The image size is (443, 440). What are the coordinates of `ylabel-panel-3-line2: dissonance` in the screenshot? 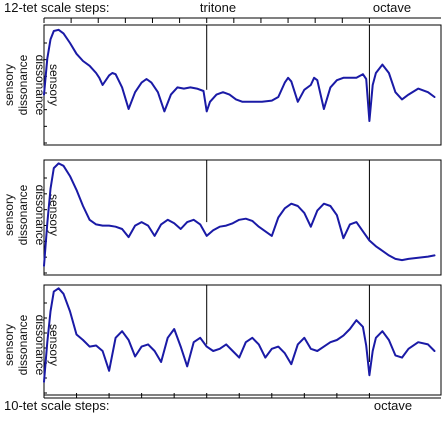 It's located at (23, 344).